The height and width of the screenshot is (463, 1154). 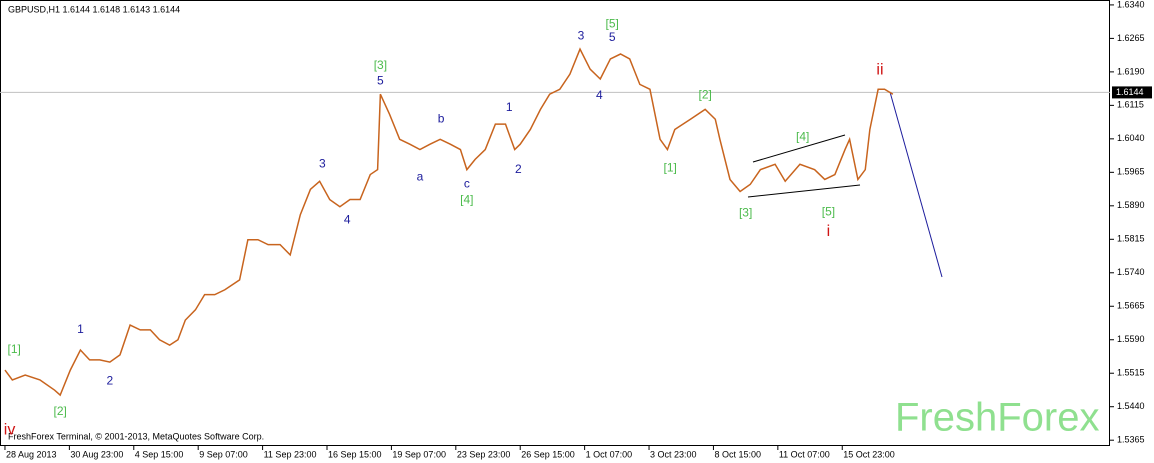 I want to click on wave-label: iv, so click(x=10, y=430).